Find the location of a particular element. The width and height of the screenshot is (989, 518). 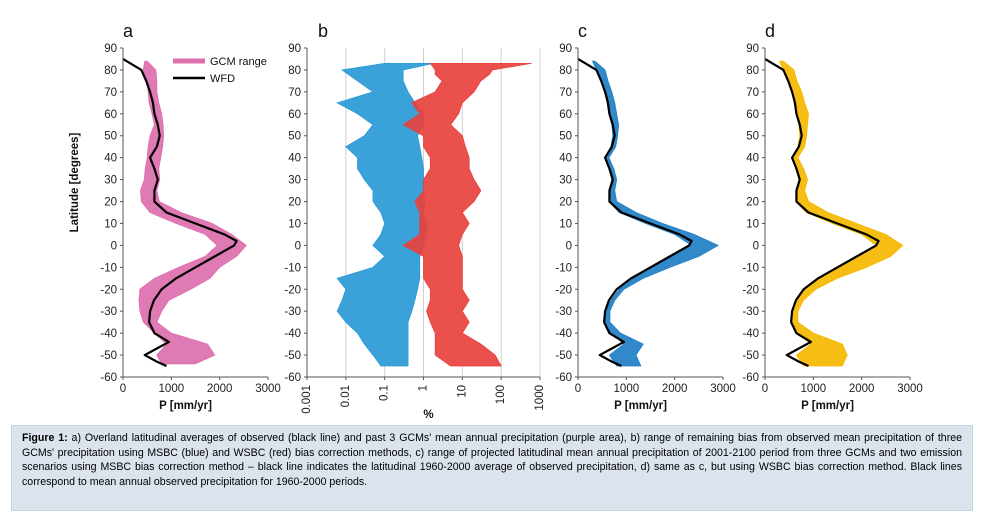

panel-label: c is located at coordinates (582, 31).